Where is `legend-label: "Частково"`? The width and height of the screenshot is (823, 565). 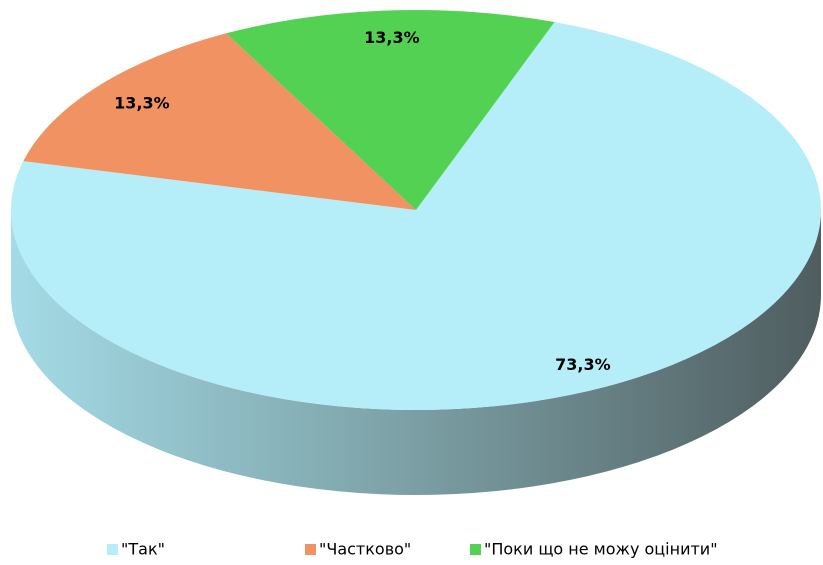 legend-label: "Частково" is located at coordinates (365, 549).